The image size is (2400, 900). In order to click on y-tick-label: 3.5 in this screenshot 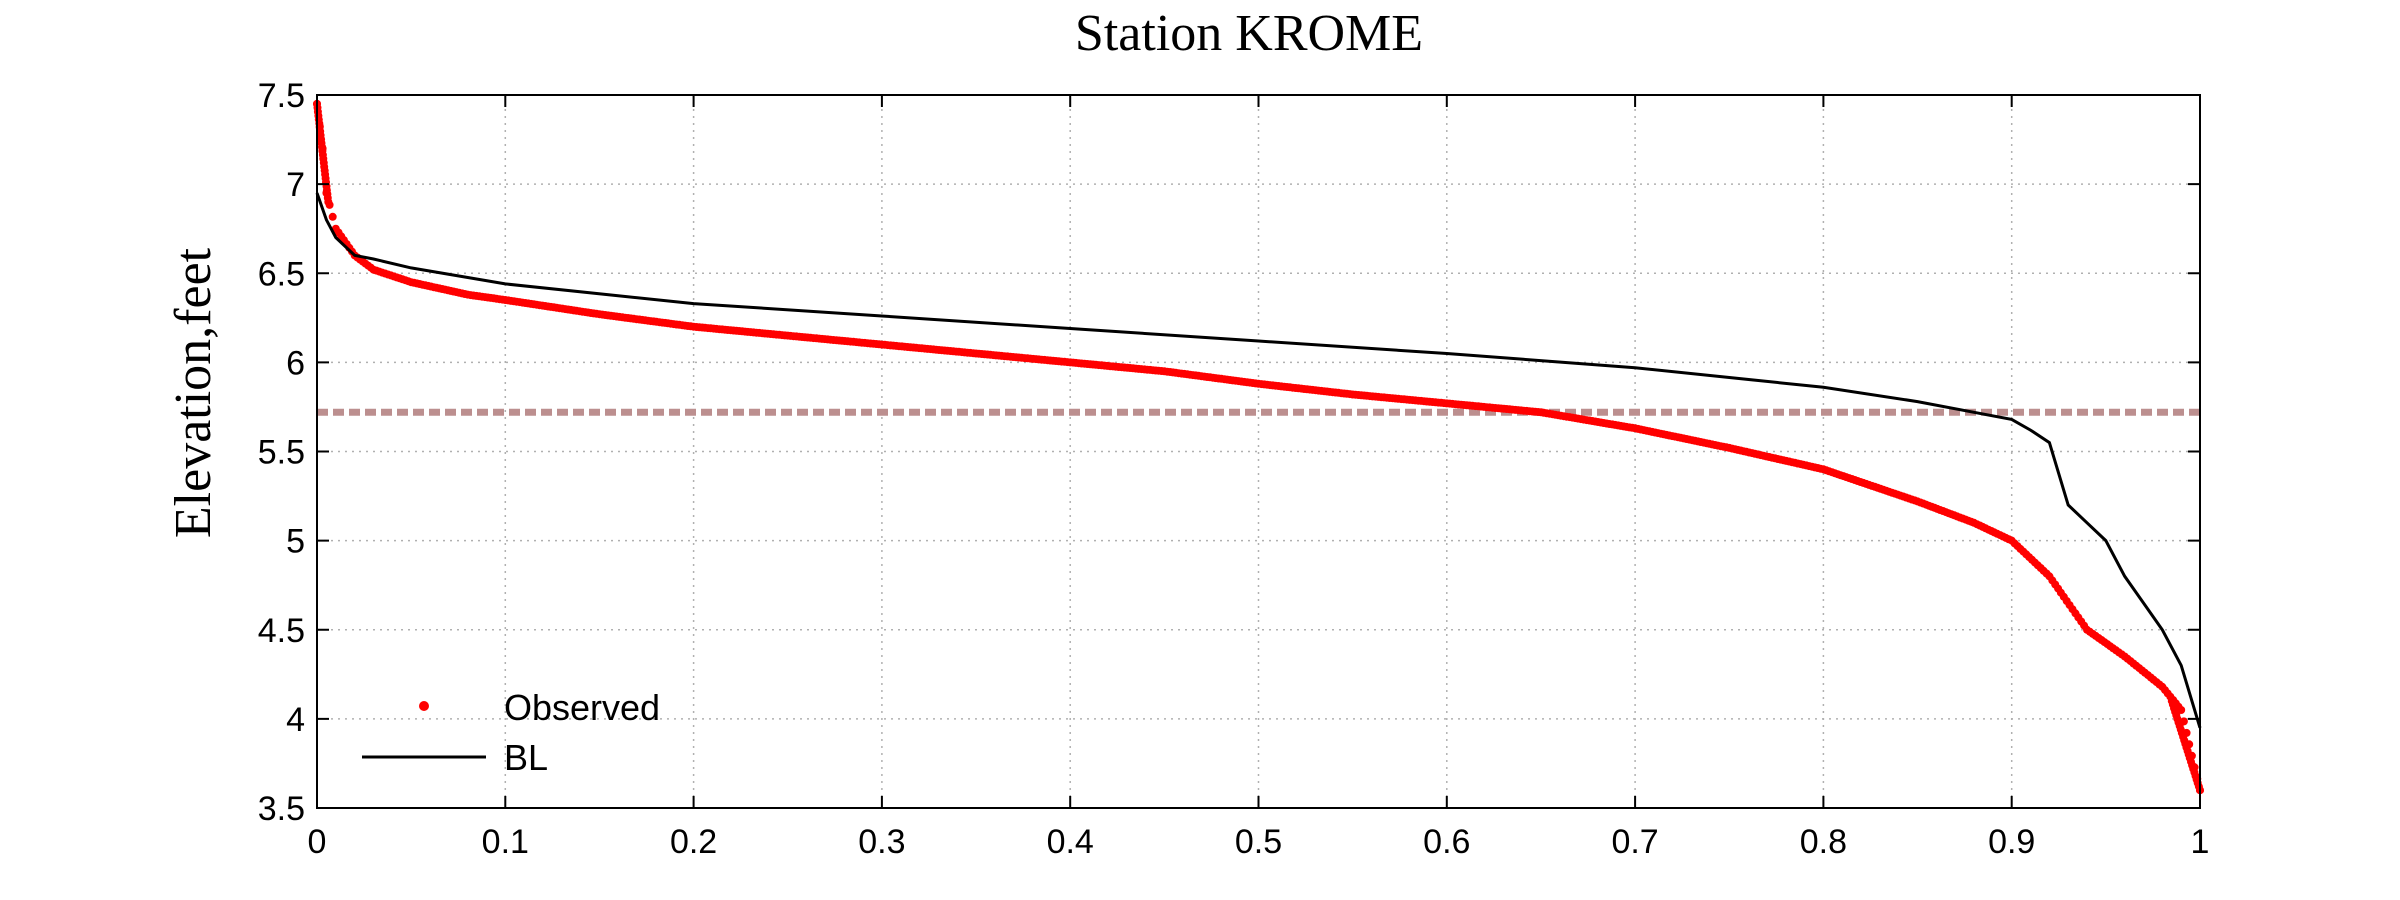, I will do `click(281, 809)`.